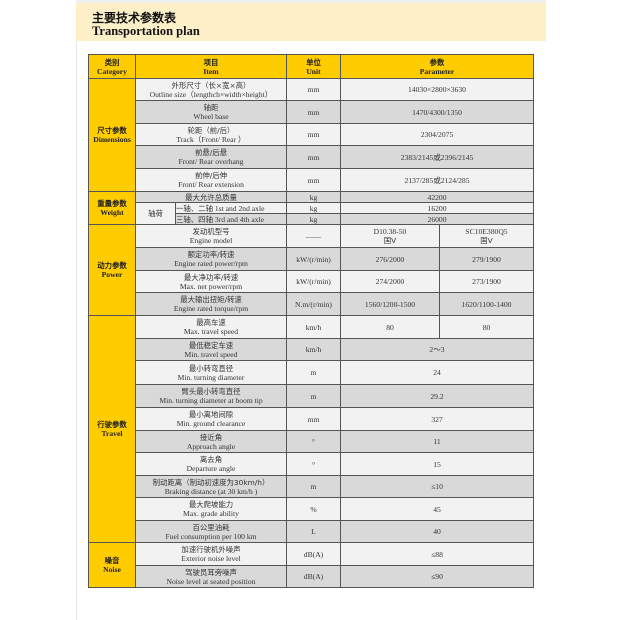 The height and width of the screenshot is (620, 620). Describe the element at coordinates (211, 134) in the screenshot. I see `item-cell: 轮距（前/后） Track（Front/ Rear ）` at that location.